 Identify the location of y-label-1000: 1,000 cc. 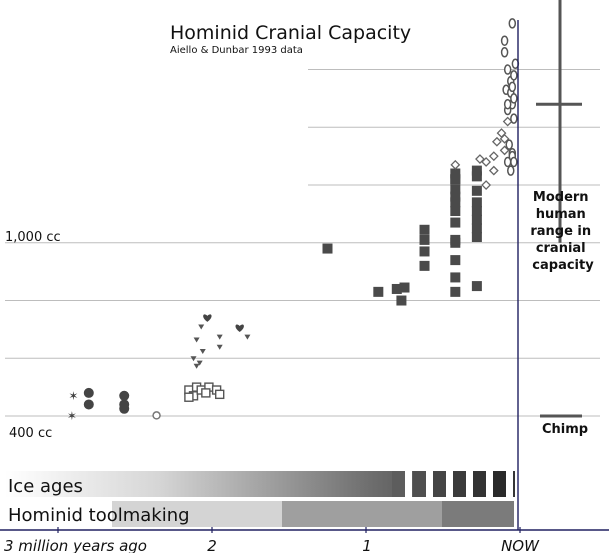
(33, 237).